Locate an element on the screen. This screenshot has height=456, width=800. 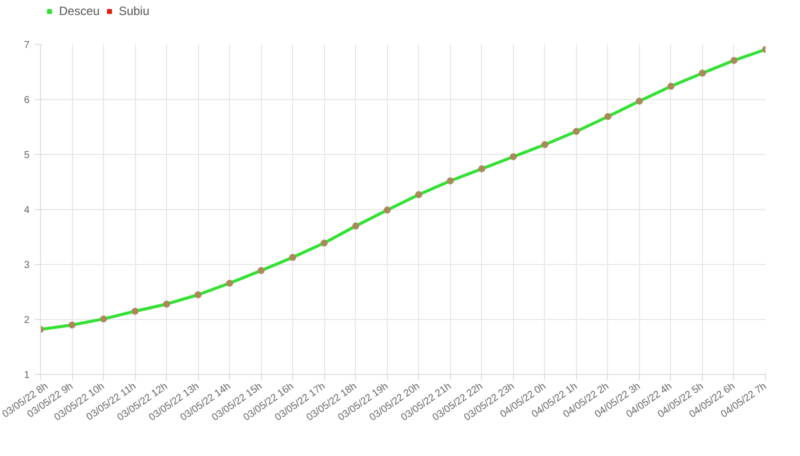
y-tick-label: 4 is located at coordinates (27, 210).